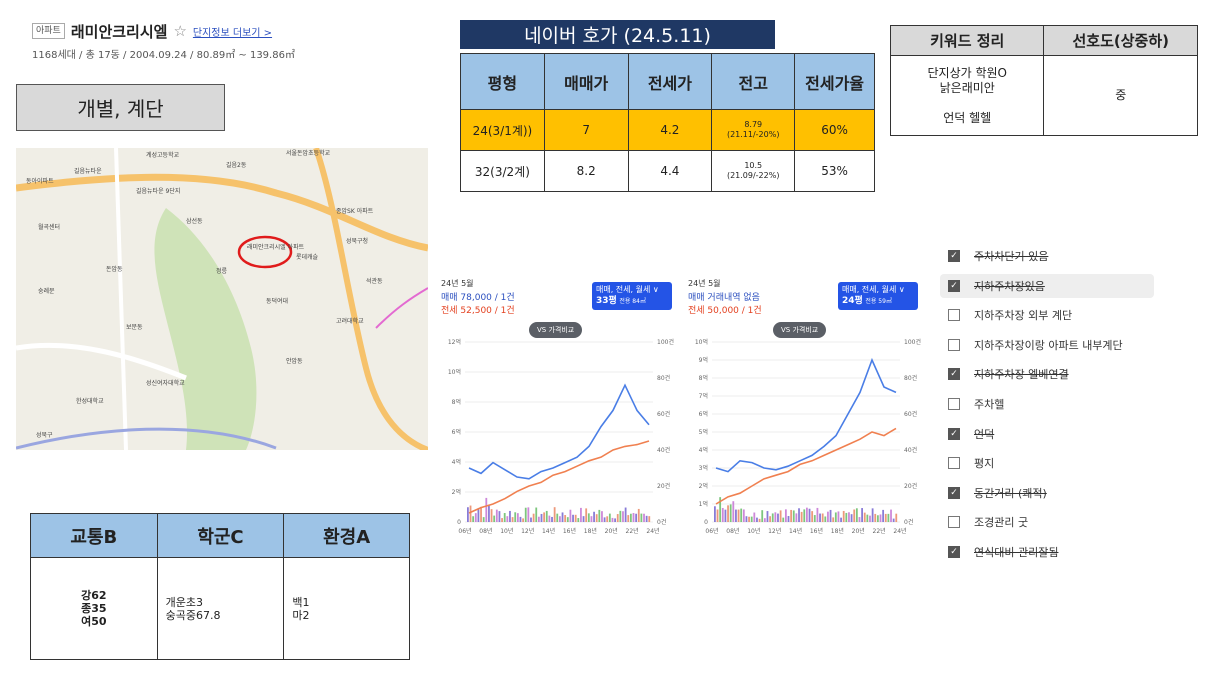 The width and height of the screenshot is (1216, 684). Describe the element at coordinates (703, 486) in the screenshot. I see `y-tick-label: 2억` at that location.